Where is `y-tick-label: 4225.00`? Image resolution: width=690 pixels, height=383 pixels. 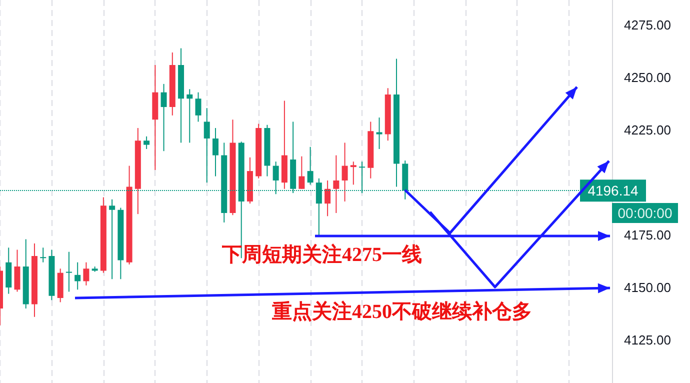 y-tick-label: 4225.00 is located at coordinates (647, 130).